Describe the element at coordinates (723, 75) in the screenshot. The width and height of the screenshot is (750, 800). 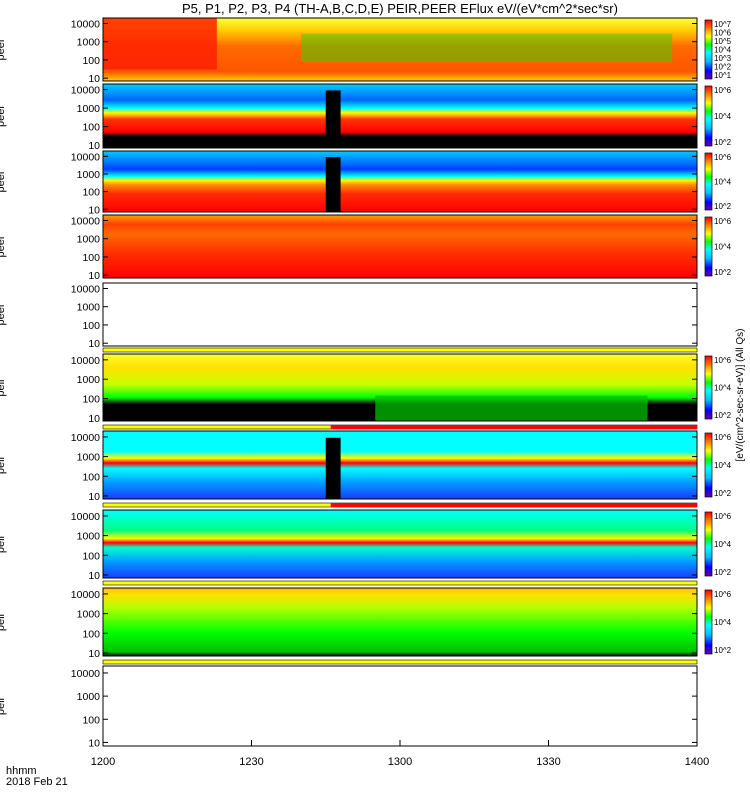
I see `colorbar-tick-label: 10^1` at that location.